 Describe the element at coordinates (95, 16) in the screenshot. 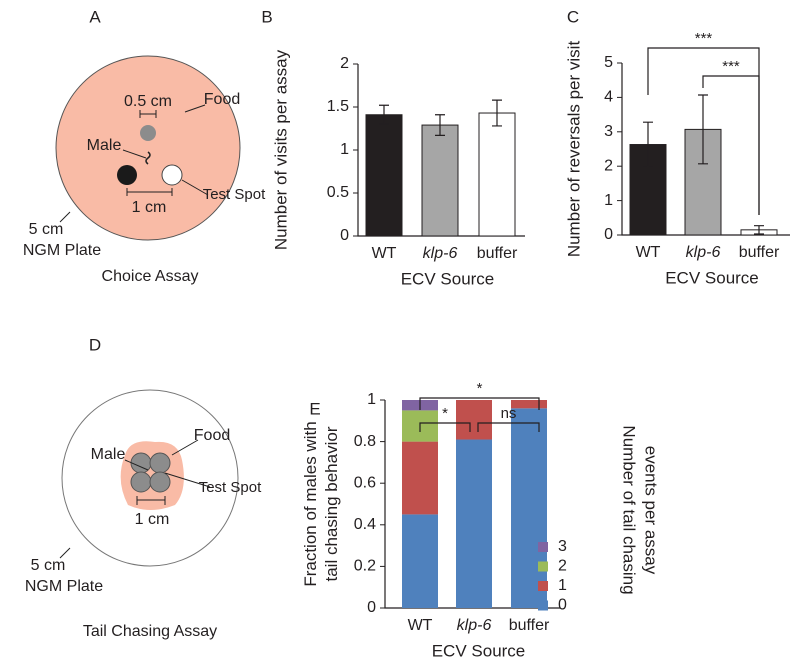

I see `panel-letter: A` at that location.